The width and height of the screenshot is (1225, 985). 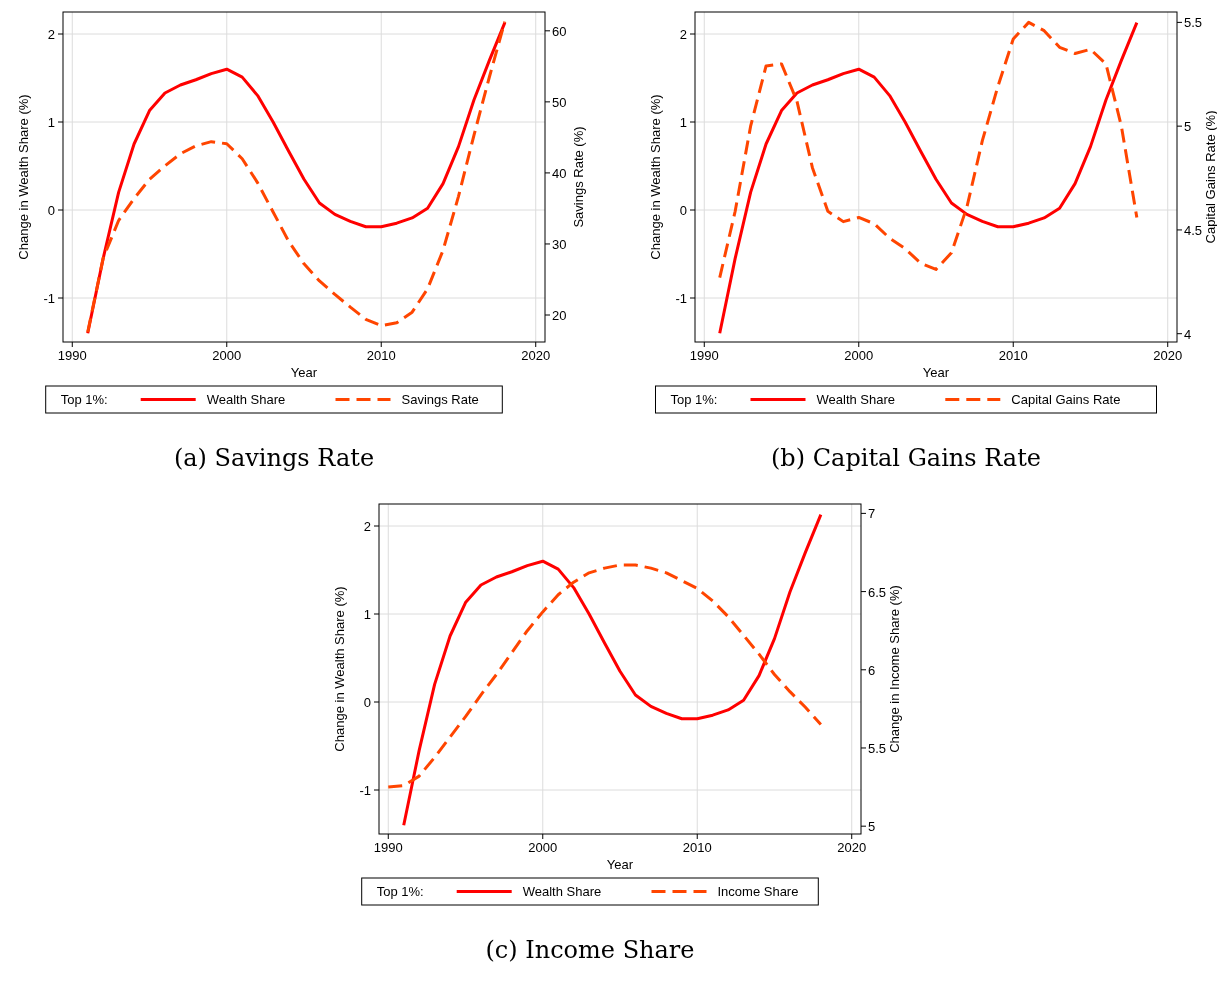 What do you see at coordinates (440, 399) in the screenshot?
I see `legend-label: Savings Rate` at bounding box center [440, 399].